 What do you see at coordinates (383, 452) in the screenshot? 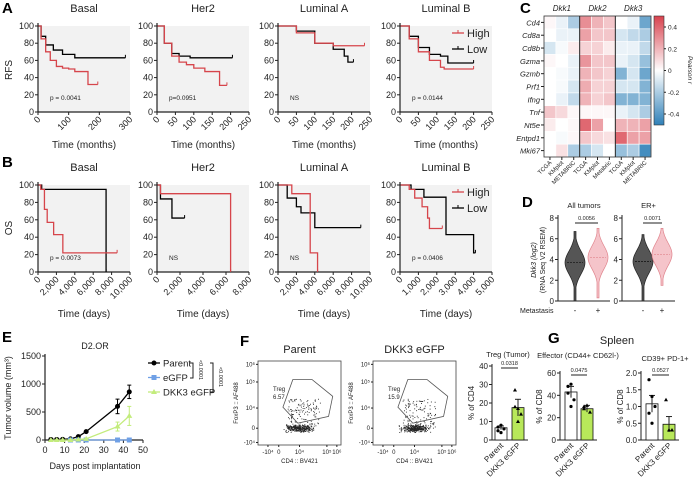
I see `x-tick-label: -10⁴` at bounding box center [383, 452].